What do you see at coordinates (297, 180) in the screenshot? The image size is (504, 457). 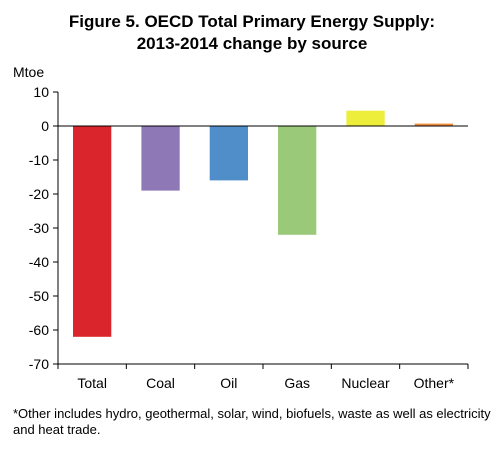 I see `bar-gas` at bounding box center [297, 180].